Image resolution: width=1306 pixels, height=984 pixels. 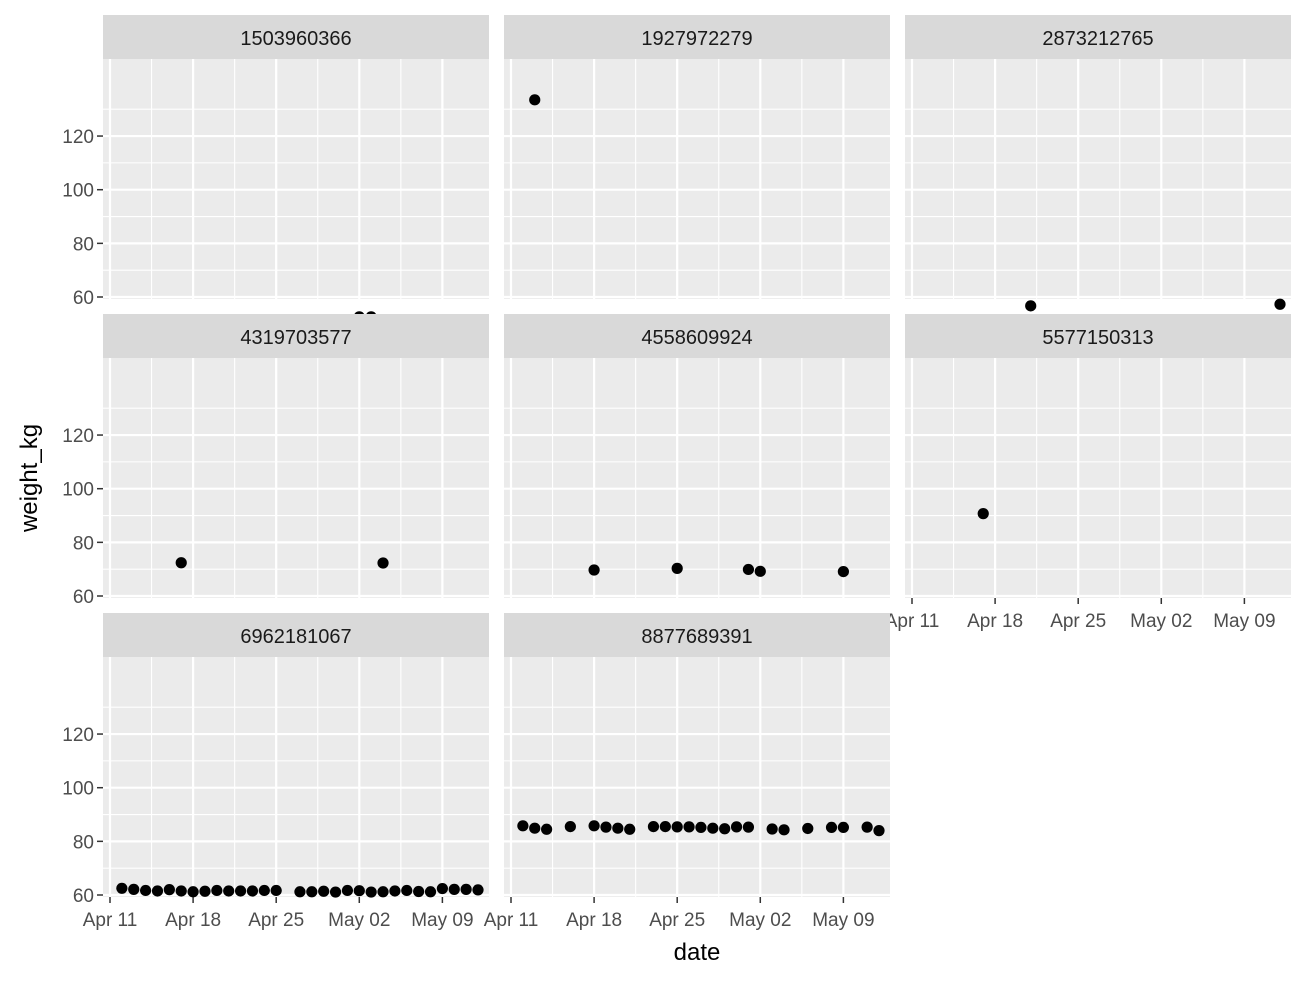 I want to click on facet-panel: 1503960366 60 80 100 120, so click(x=275, y=170).